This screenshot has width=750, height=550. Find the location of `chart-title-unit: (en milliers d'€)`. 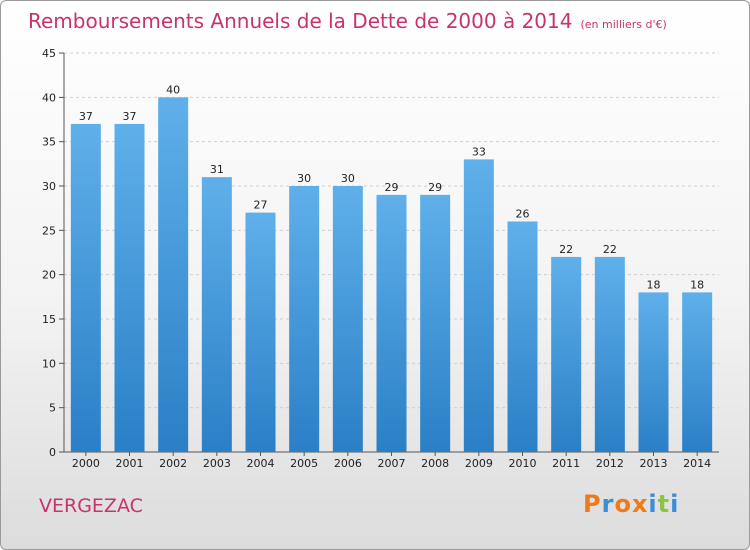

chart-title-unit: (en milliers d'€) is located at coordinates (623, 24).